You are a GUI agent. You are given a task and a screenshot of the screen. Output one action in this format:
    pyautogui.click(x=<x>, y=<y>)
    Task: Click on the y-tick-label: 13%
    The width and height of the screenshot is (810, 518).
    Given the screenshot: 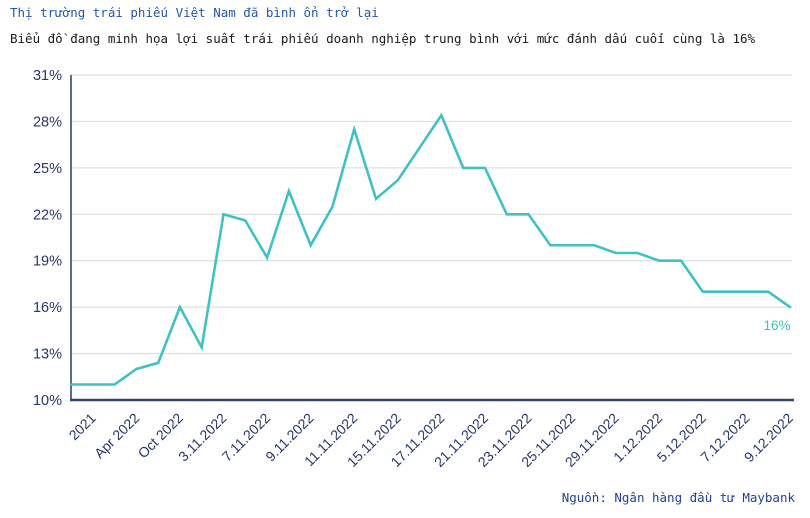 What is the action you would take?
    pyautogui.click(x=47, y=355)
    